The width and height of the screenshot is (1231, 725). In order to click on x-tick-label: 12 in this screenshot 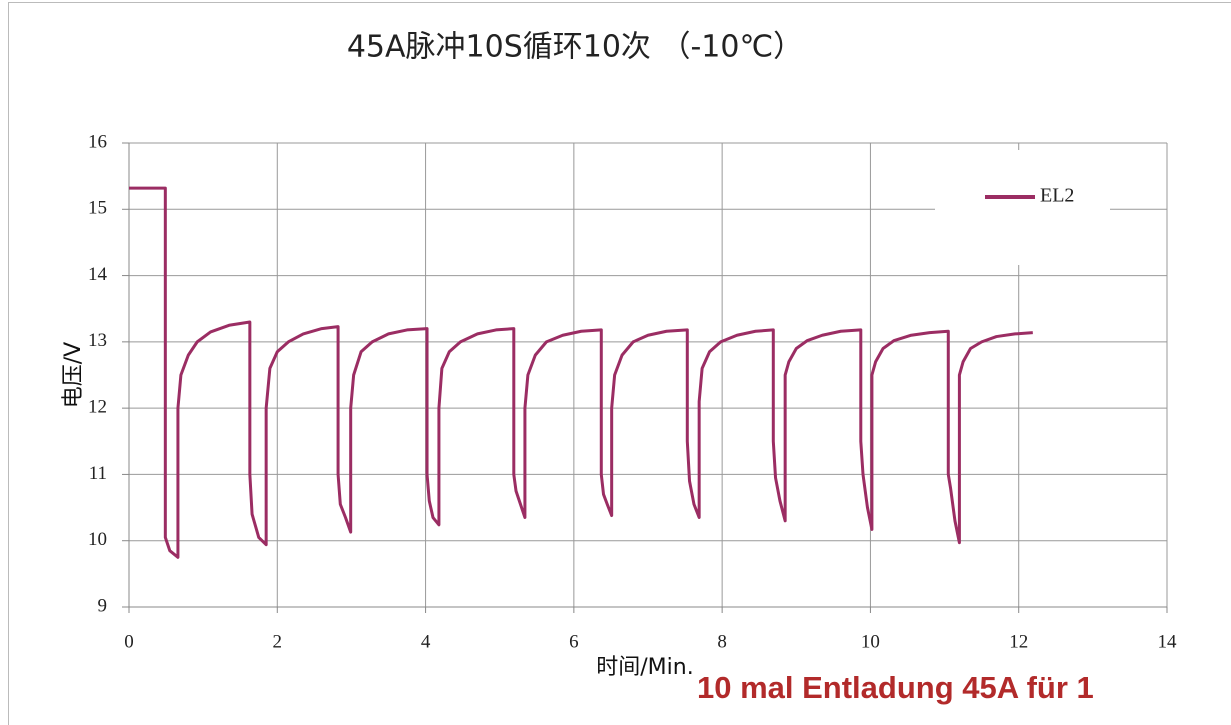, I will do `click(1018, 641)`.